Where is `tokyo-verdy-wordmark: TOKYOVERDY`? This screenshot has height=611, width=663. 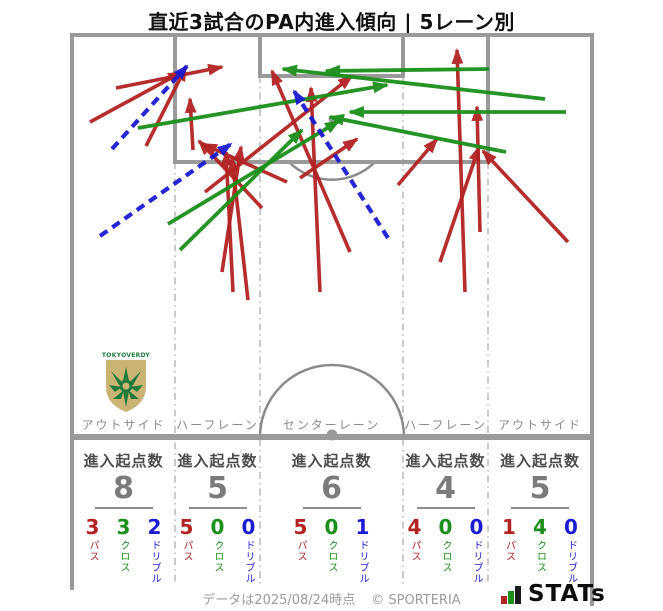
tokyo-verdy-wordmark: TOKYOVERDY is located at coordinates (126, 355).